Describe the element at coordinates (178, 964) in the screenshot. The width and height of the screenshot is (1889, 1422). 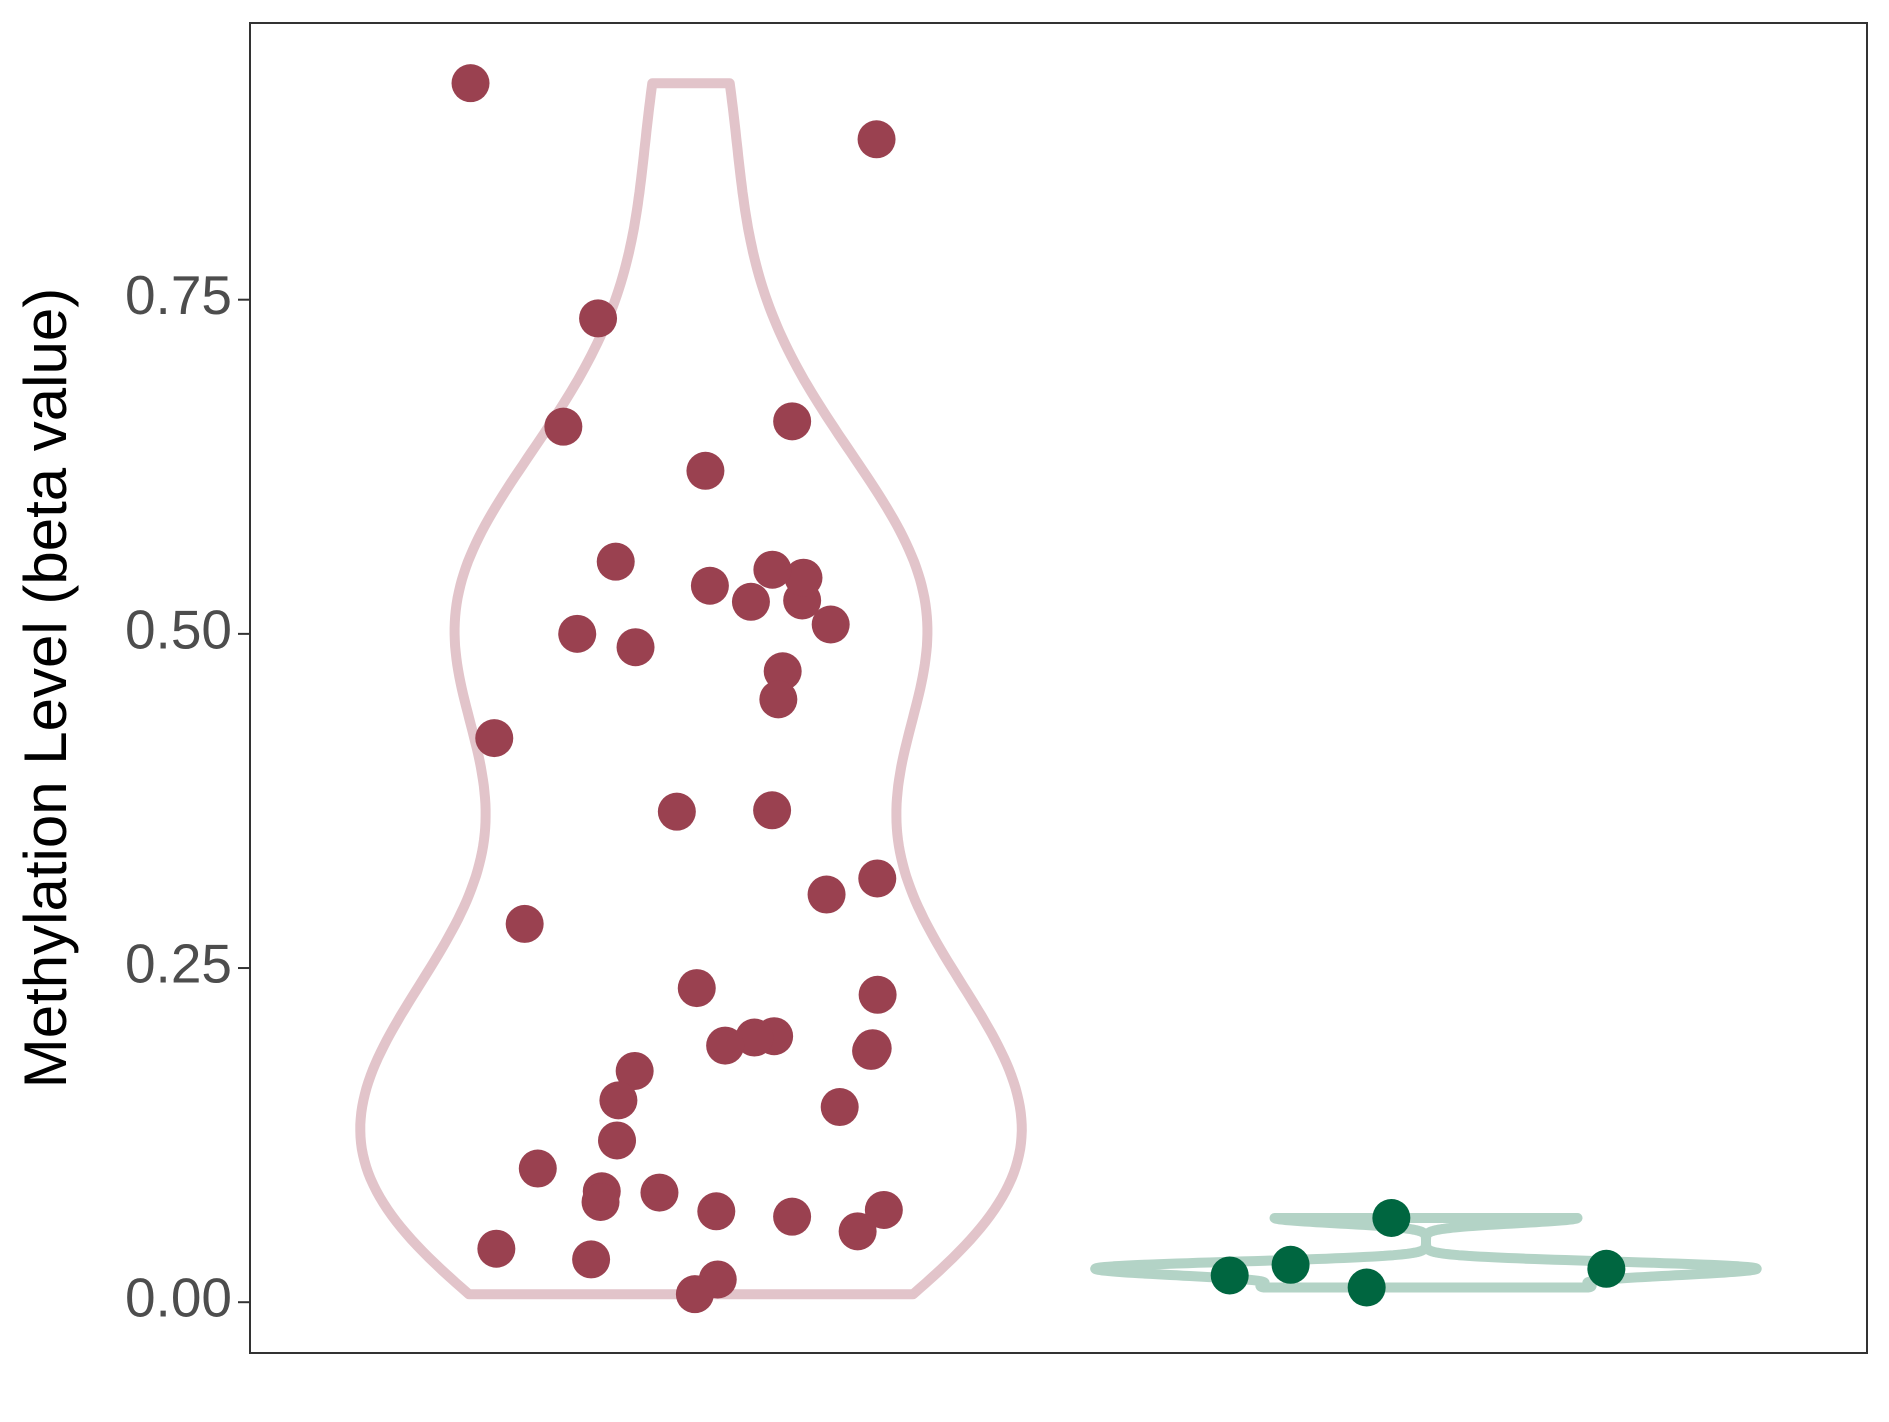
I see `y-tick-label: 0.25` at that location.